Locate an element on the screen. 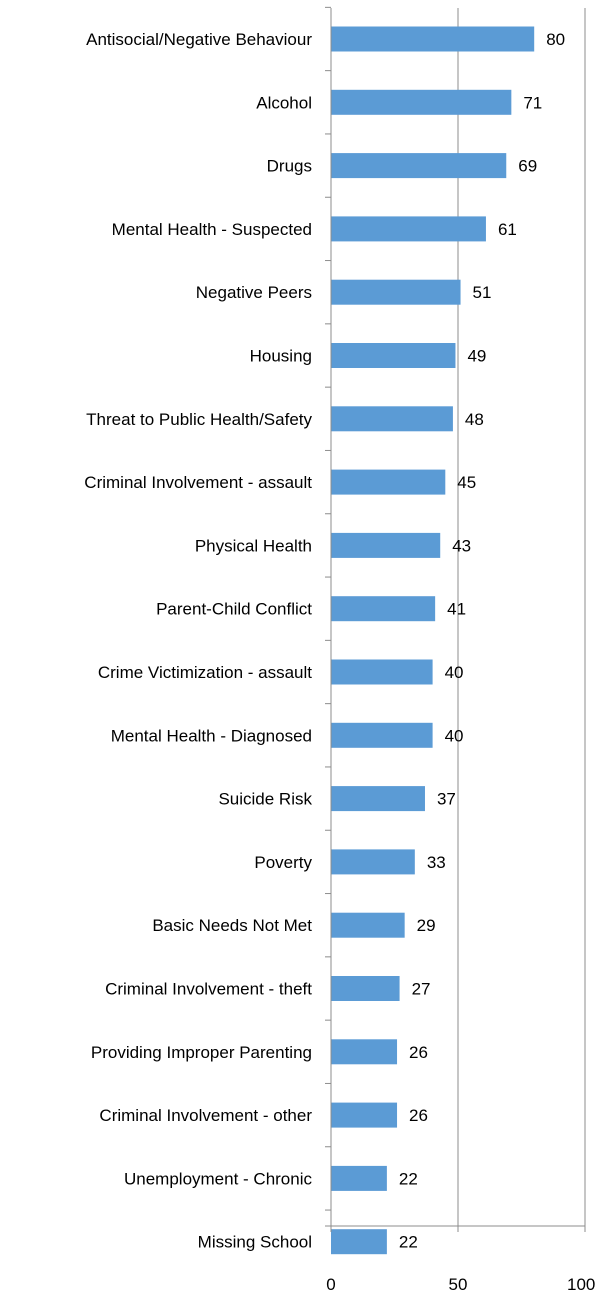 The height and width of the screenshot is (1298, 604). data-label-0: 80 is located at coordinates (555, 39).